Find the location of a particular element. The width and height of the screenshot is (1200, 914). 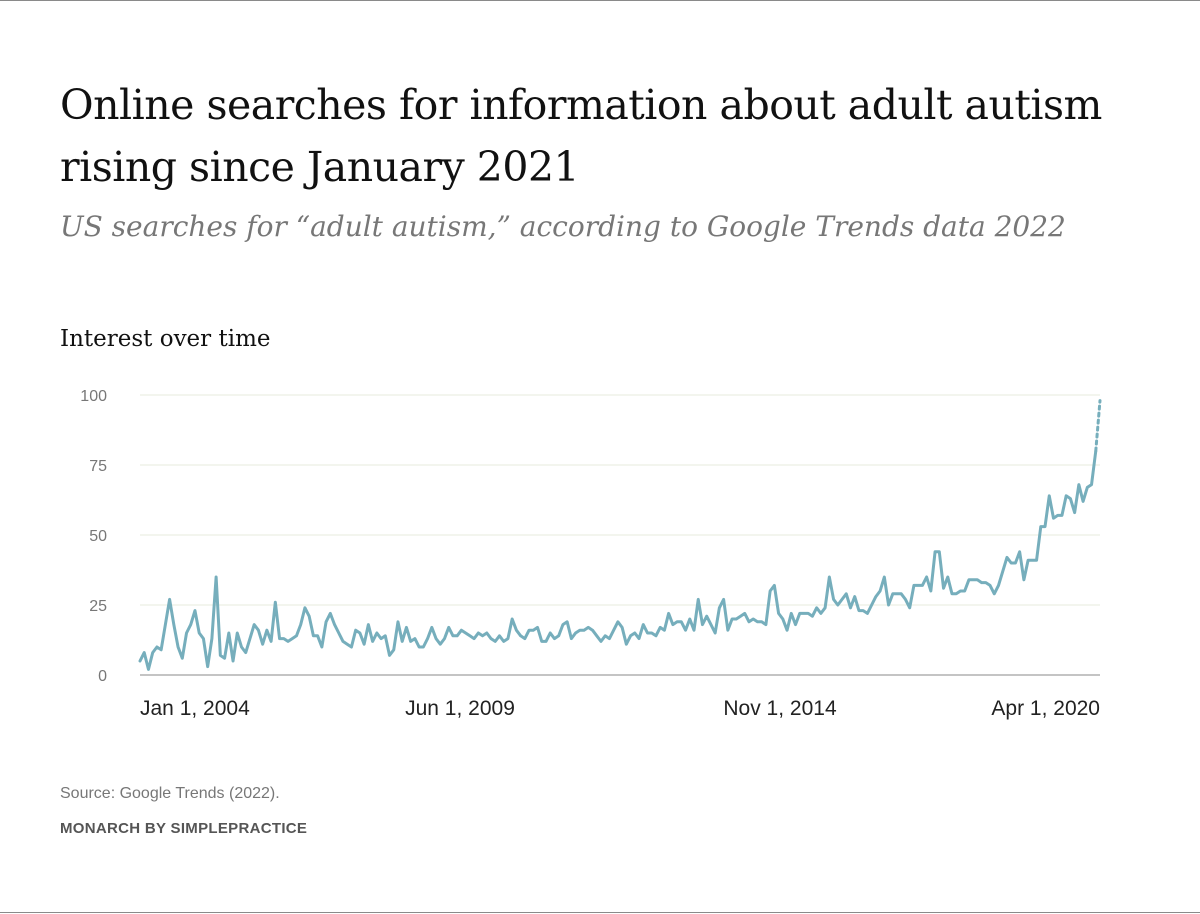

bottom-border is located at coordinates (600, 912).